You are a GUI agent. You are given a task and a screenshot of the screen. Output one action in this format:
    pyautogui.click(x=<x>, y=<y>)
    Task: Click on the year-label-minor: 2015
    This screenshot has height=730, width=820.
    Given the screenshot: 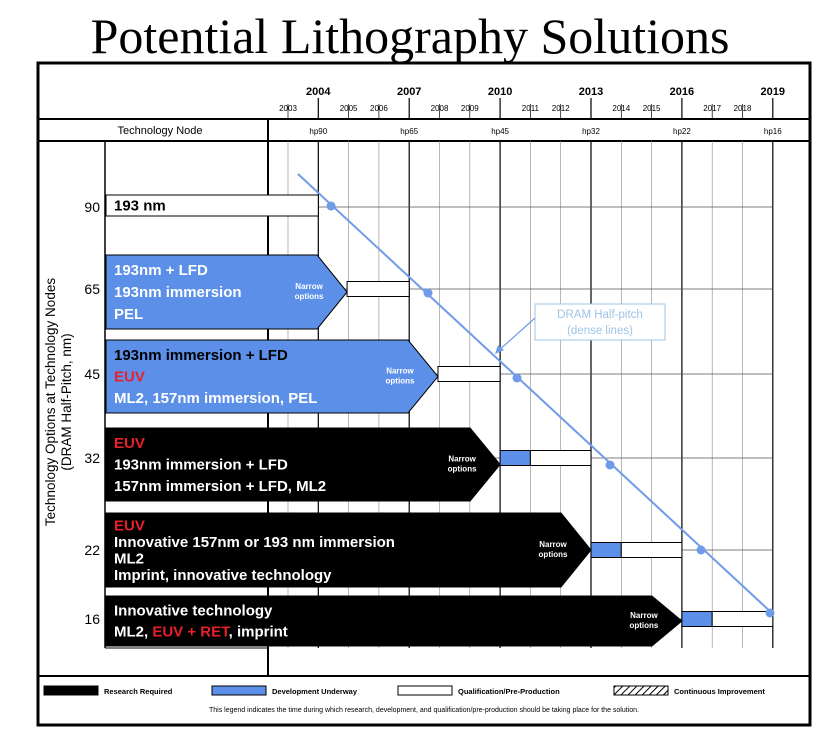 What is the action you would take?
    pyautogui.click(x=652, y=108)
    